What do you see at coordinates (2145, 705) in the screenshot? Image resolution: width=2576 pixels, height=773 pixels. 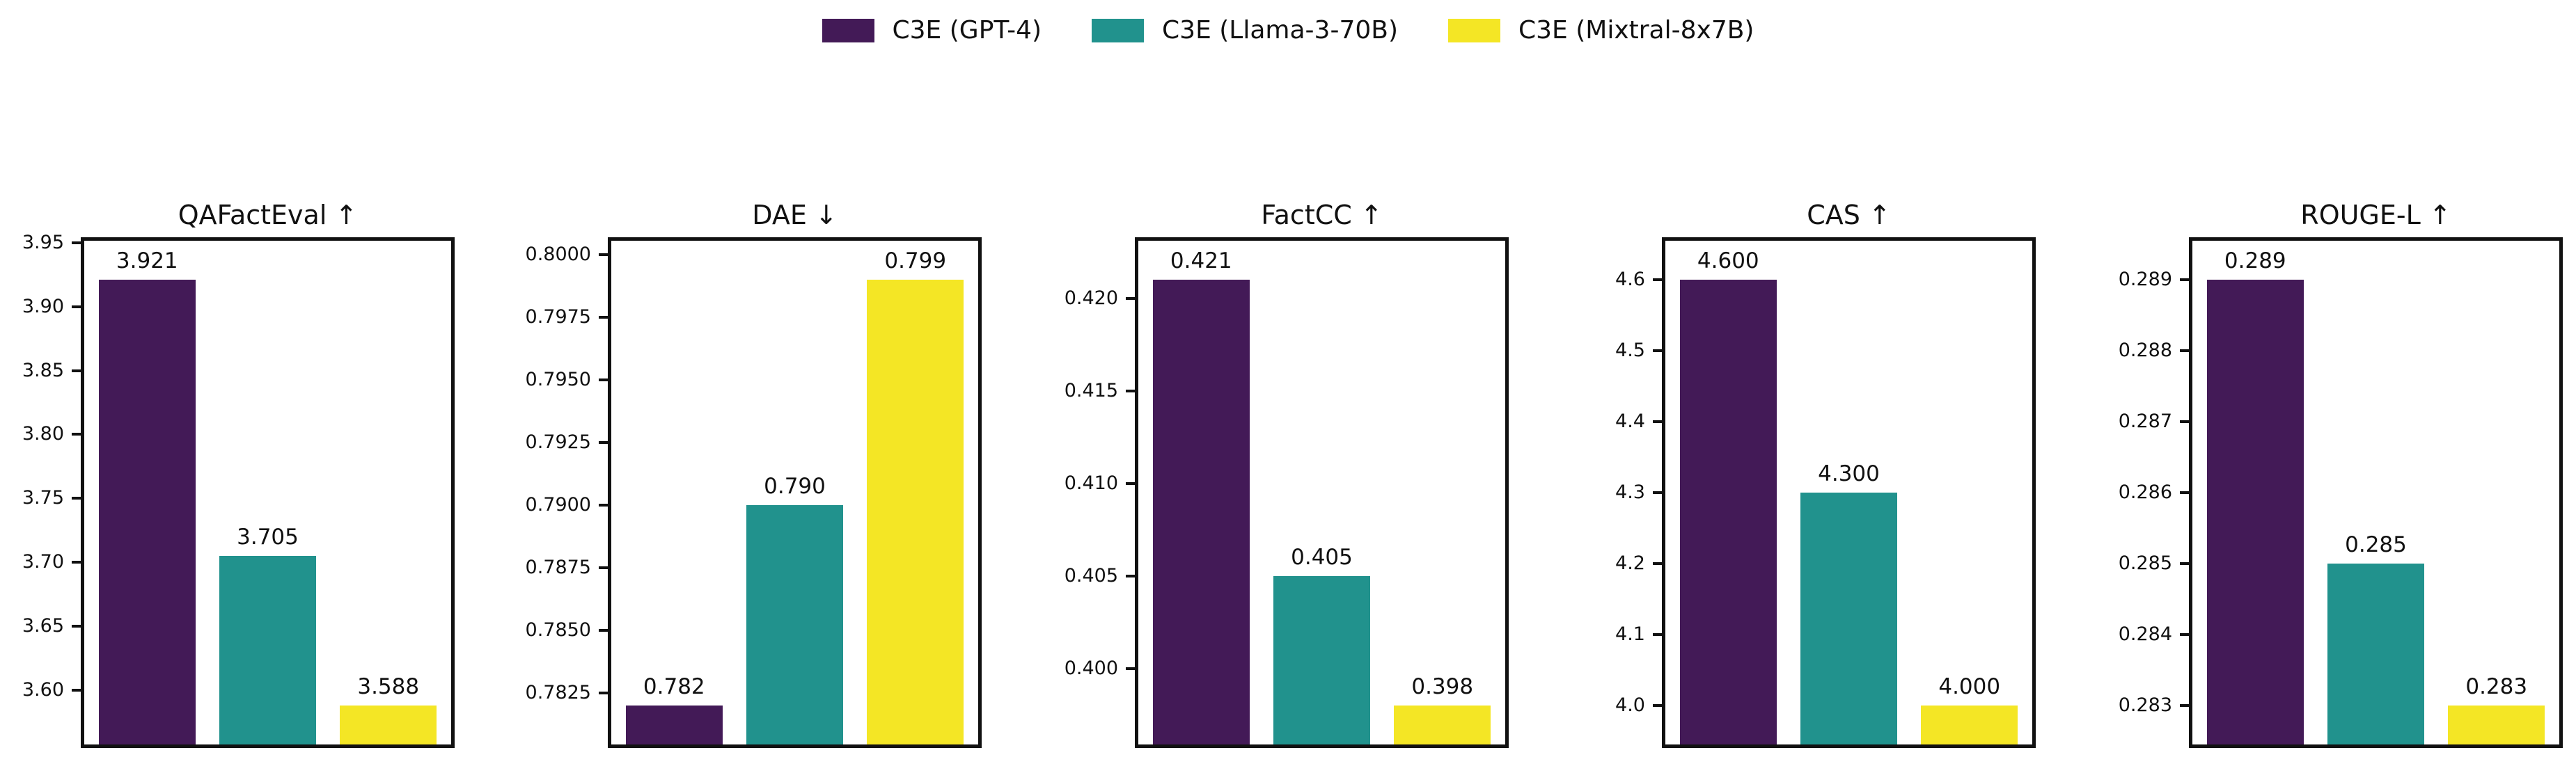 I see `y-tick-label: 0.283` at bounding box center [2145, 705].